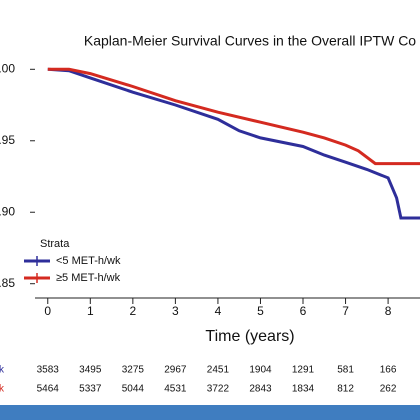  I want to click on x-tick-label: 8, so click(388, 311).